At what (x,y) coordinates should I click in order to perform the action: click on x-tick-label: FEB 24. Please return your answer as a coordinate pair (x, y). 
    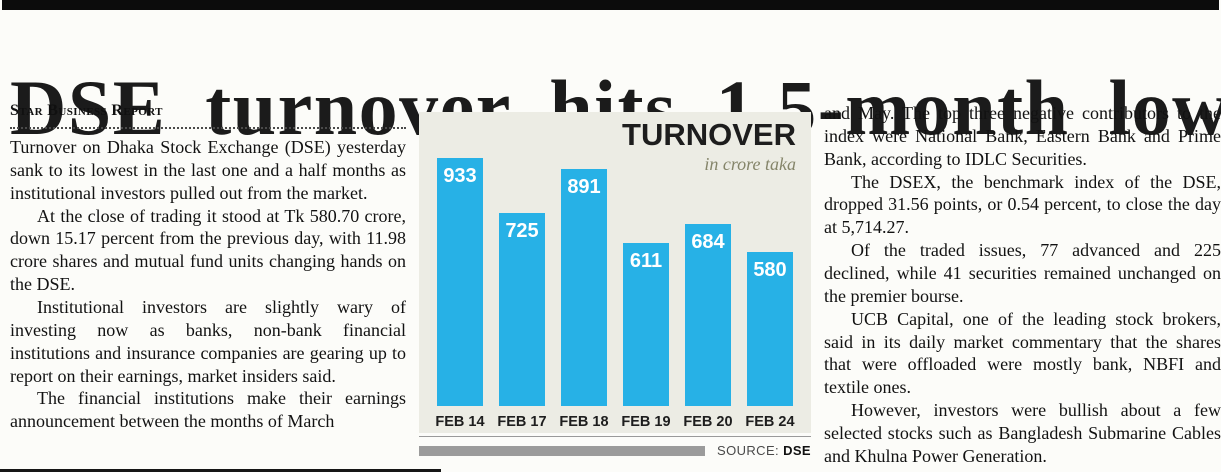
    Looking at the image, I should click on (770, 422).